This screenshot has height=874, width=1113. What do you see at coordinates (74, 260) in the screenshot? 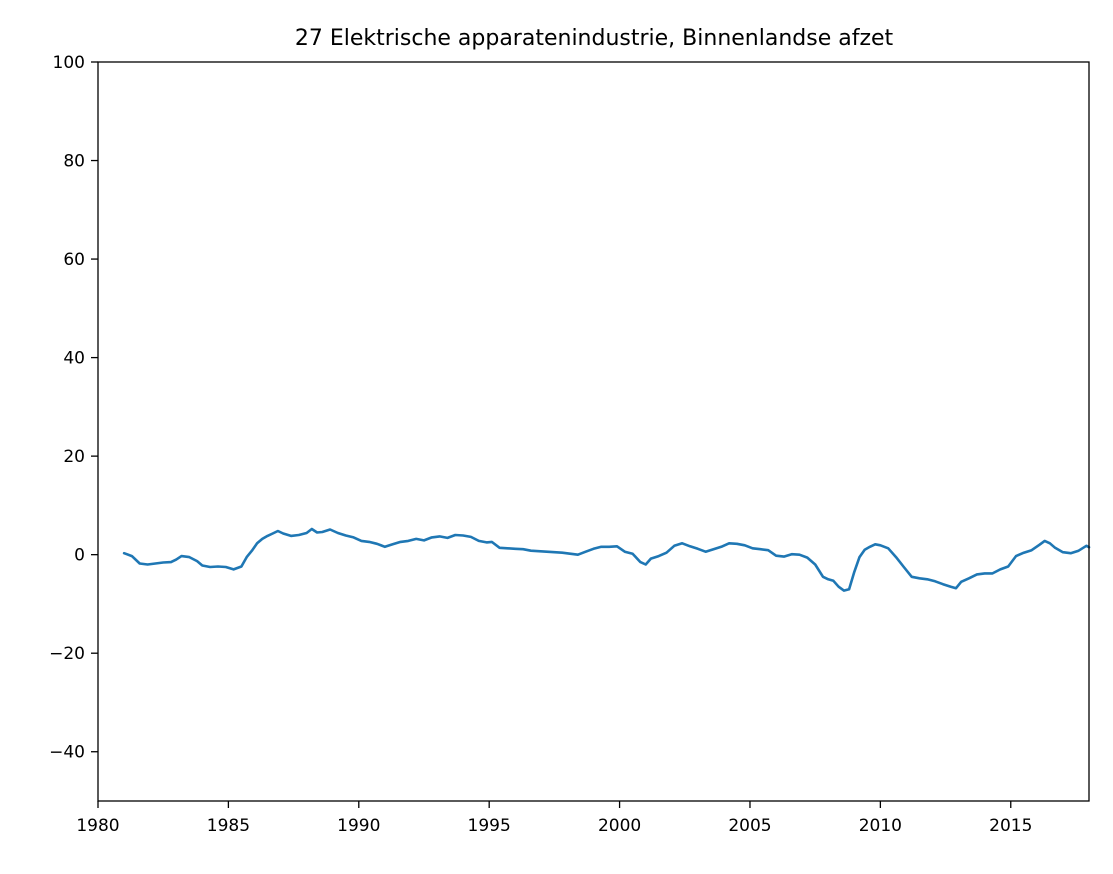
I see `y-tick-label: 60` at bounding box center [74, 260].